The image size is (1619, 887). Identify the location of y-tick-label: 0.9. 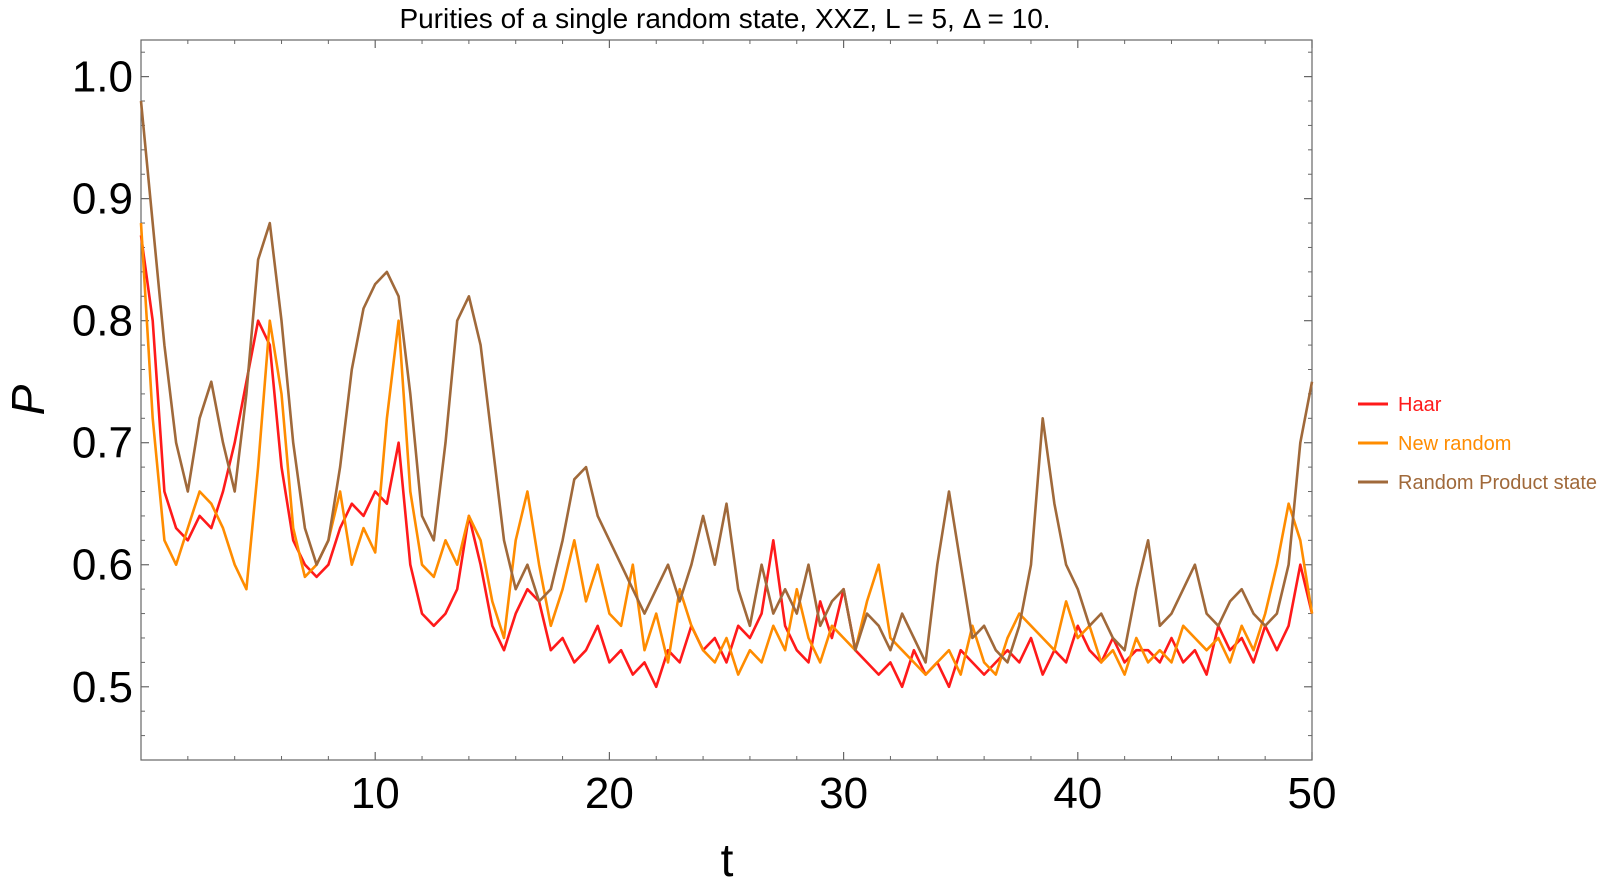
(102, 199).